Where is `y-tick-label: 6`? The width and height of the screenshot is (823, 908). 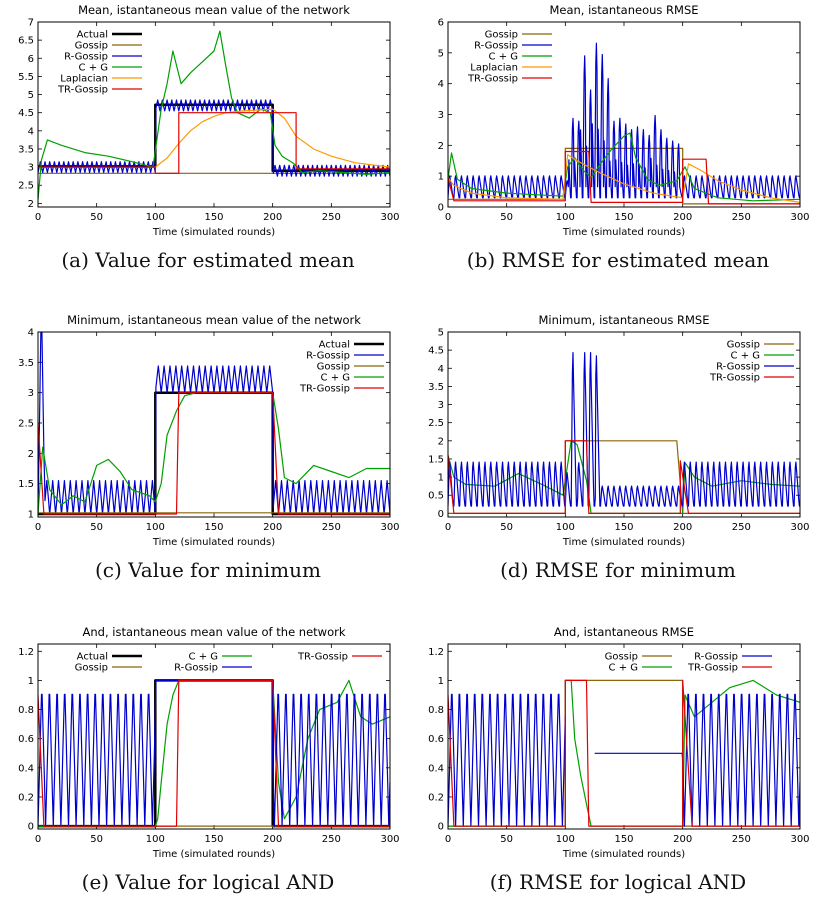
y-tick-label: 6 is located at coordinates (31, 59).